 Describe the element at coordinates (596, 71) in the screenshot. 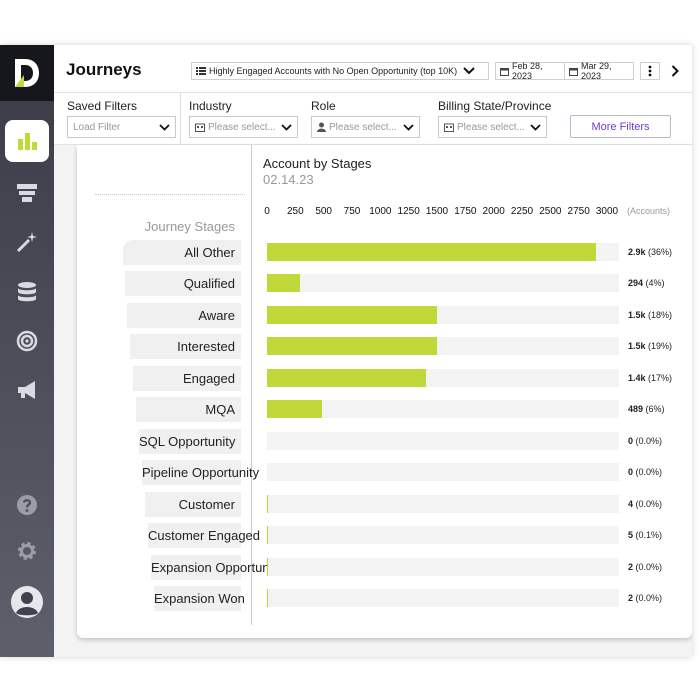

I see `date-end-label: Mar 29, 2023` at that location.